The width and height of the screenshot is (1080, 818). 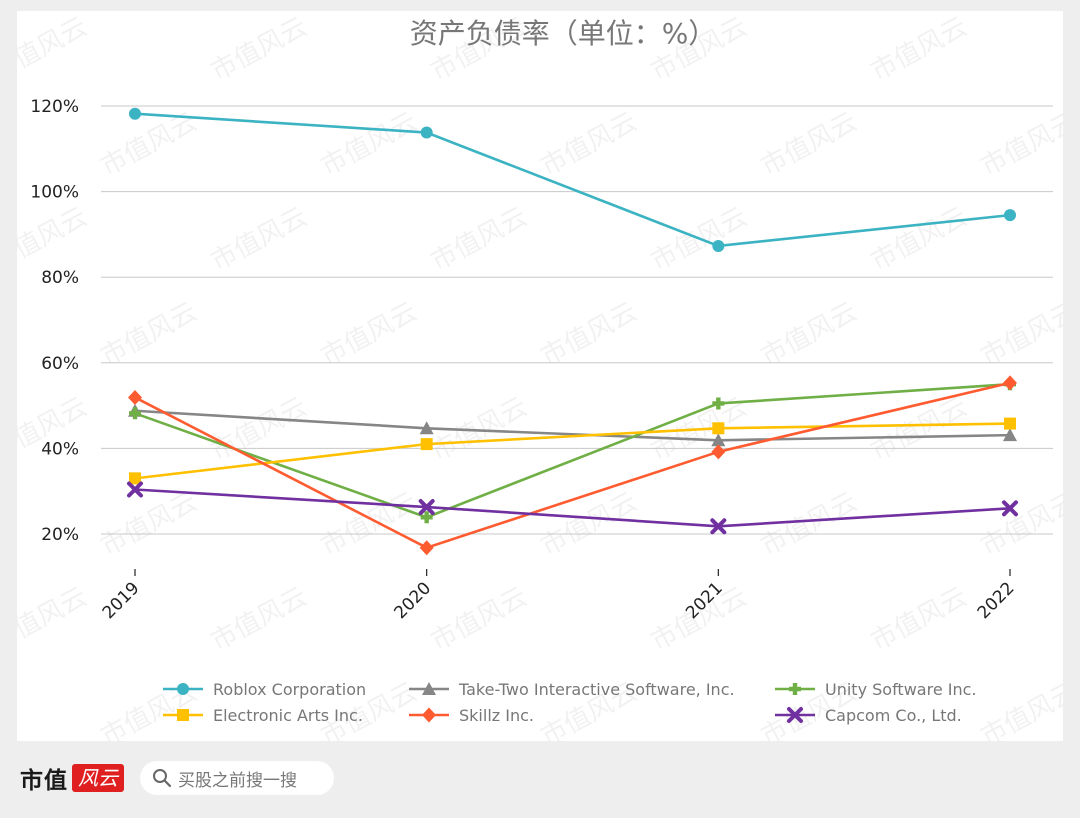 I want to click on y-tick-label: 60%, so click(x=60, y=364).